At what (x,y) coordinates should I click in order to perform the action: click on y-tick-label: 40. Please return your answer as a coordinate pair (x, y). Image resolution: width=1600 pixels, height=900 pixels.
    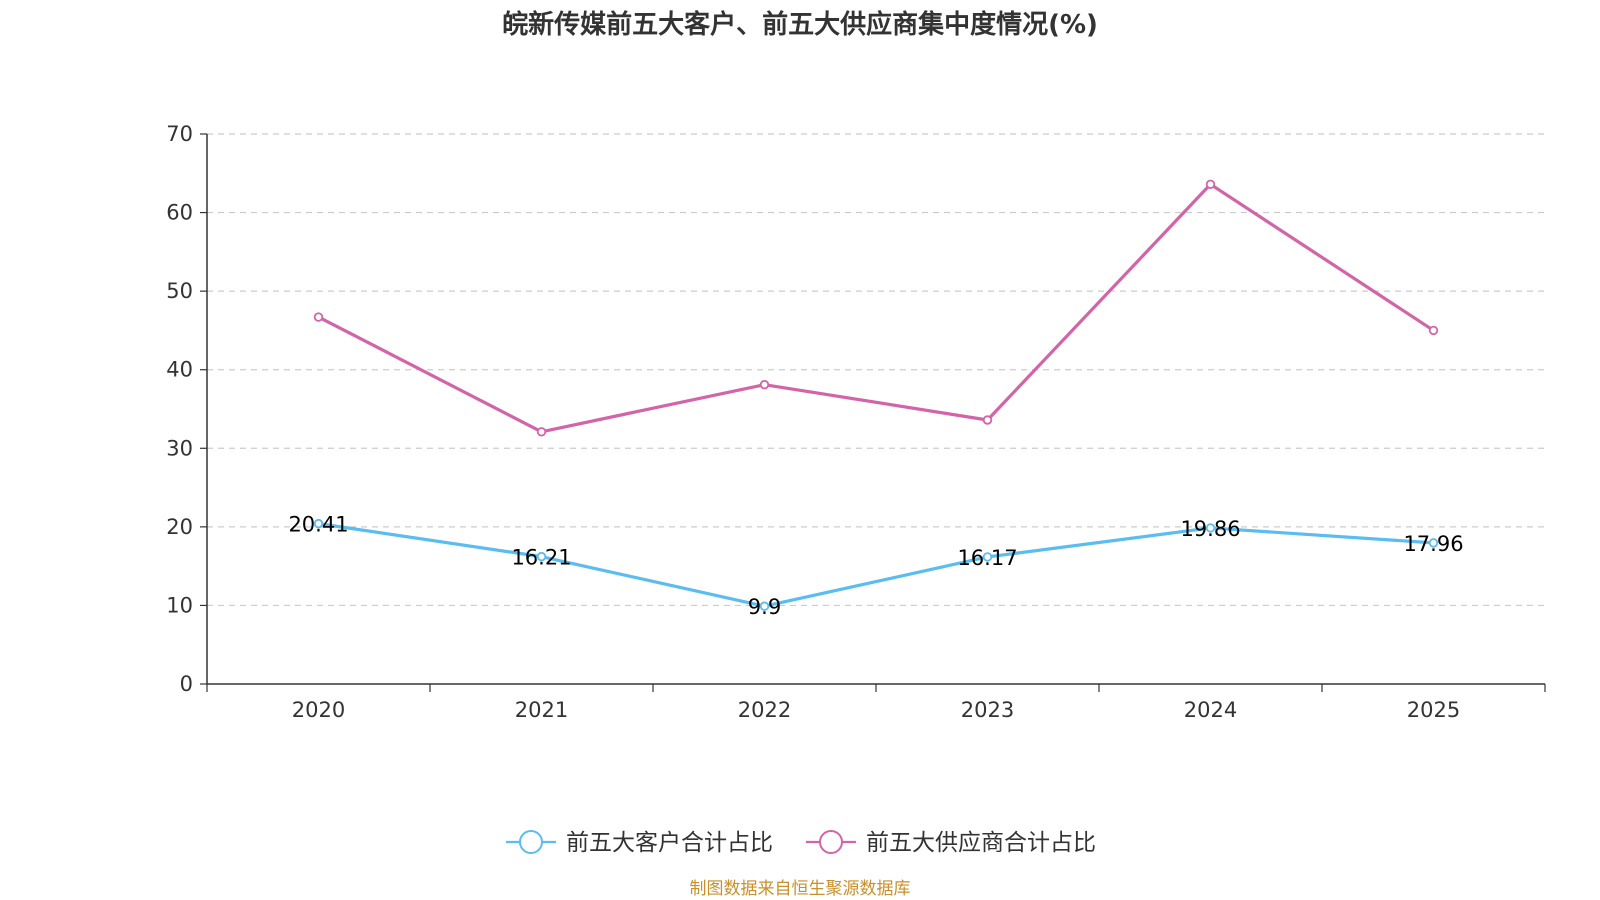
    Looking at the image, I should click on (179, 370).